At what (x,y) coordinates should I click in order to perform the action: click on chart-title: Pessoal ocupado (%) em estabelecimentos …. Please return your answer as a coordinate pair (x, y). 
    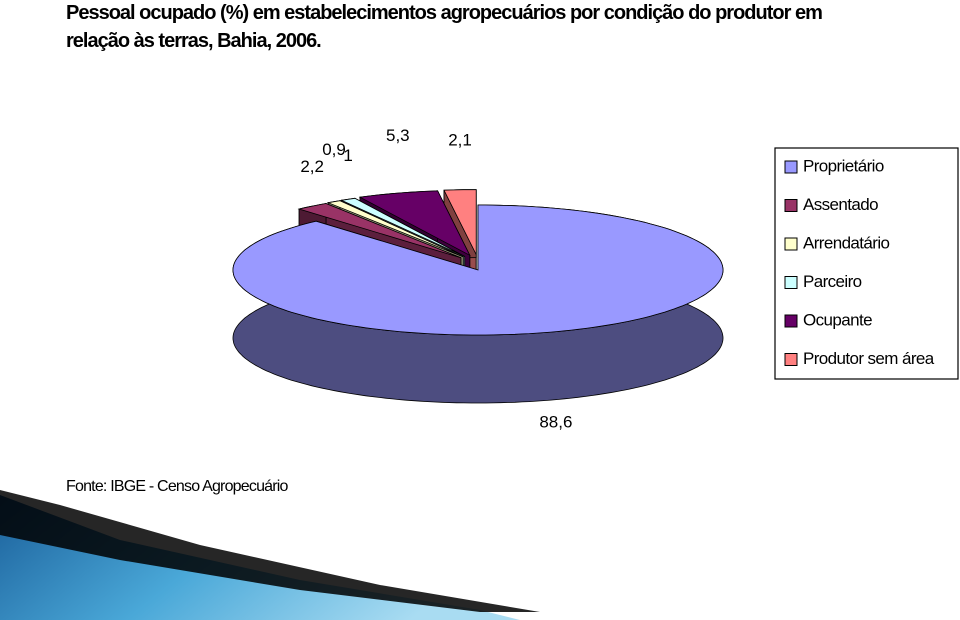
    Looking at the image, I should click on (444, 27).